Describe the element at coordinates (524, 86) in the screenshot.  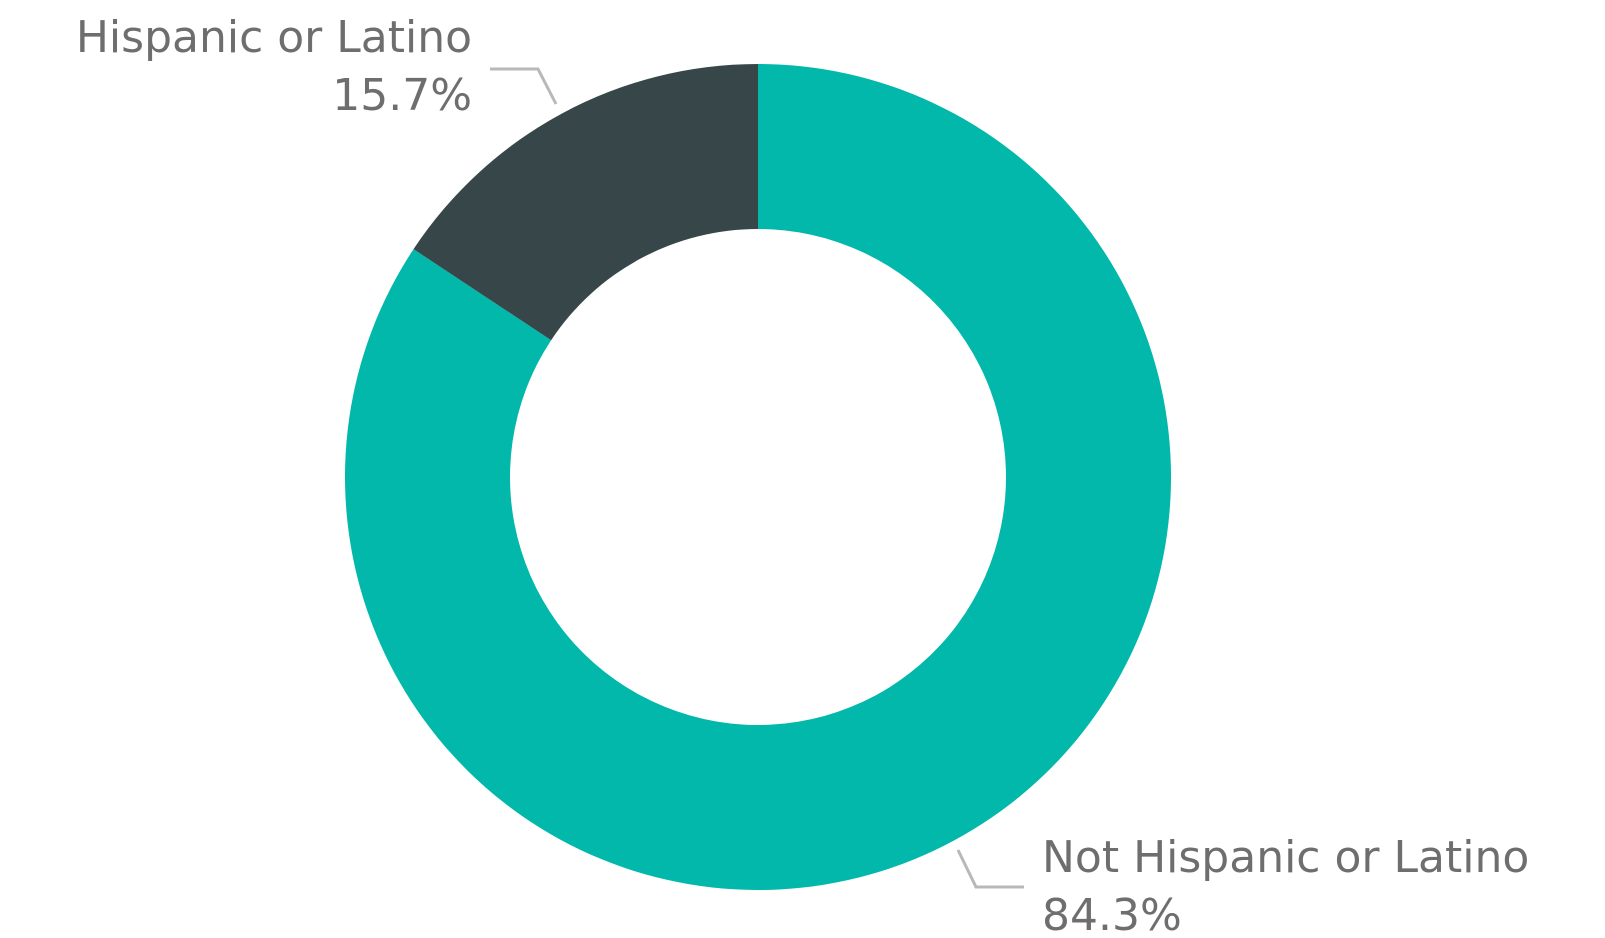
I see `leader-line-hispanic-or-latino` at that location.